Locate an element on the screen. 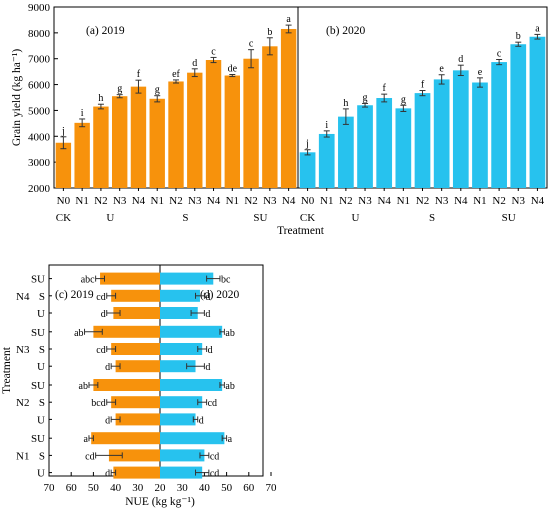 The width and height of the screenshot is (550, 509). significance-letter: de is located at coordinates (233, 68).